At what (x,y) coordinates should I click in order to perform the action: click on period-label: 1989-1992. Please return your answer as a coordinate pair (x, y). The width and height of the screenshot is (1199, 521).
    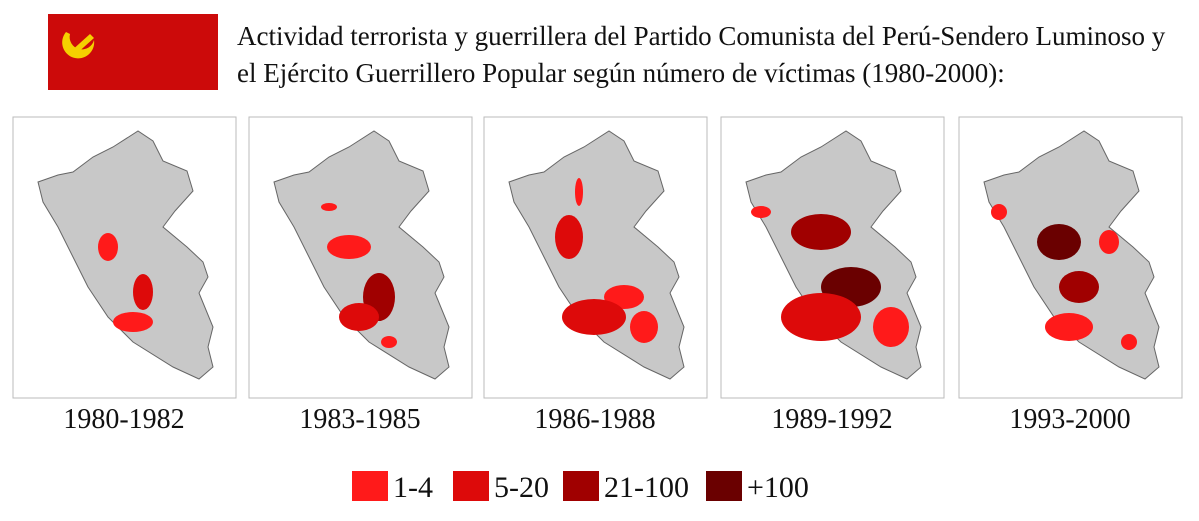
    Looking at the image, I should click on (831, 419).